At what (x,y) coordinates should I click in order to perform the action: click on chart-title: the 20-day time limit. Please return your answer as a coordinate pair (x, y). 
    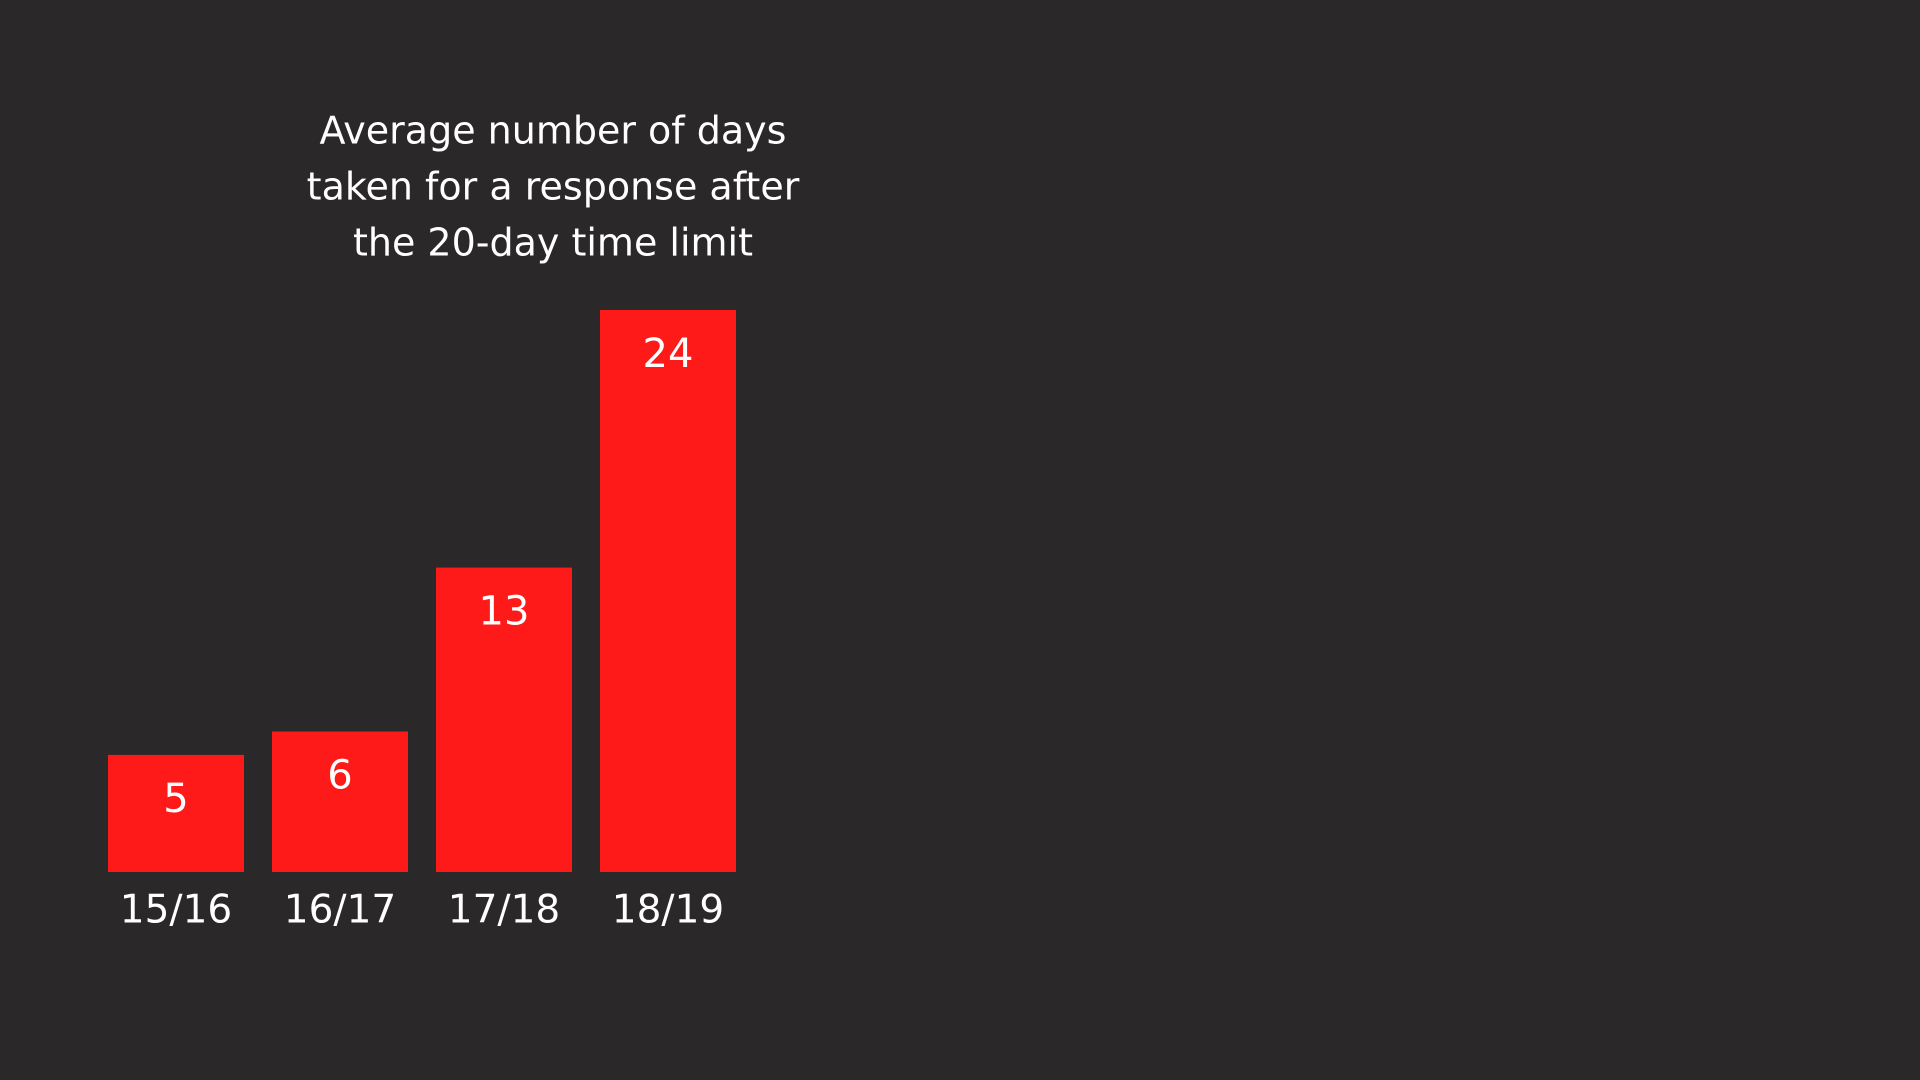
    Looking at the image, I should click on (553, 243).